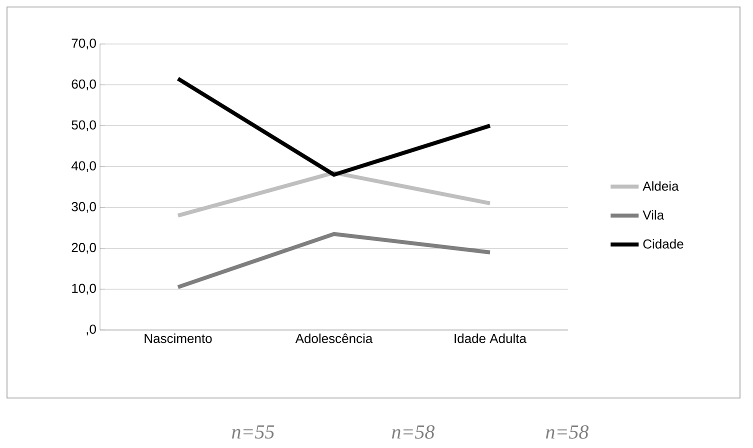  I want to click on y-tick-label: 50,0, so click(84, 126).